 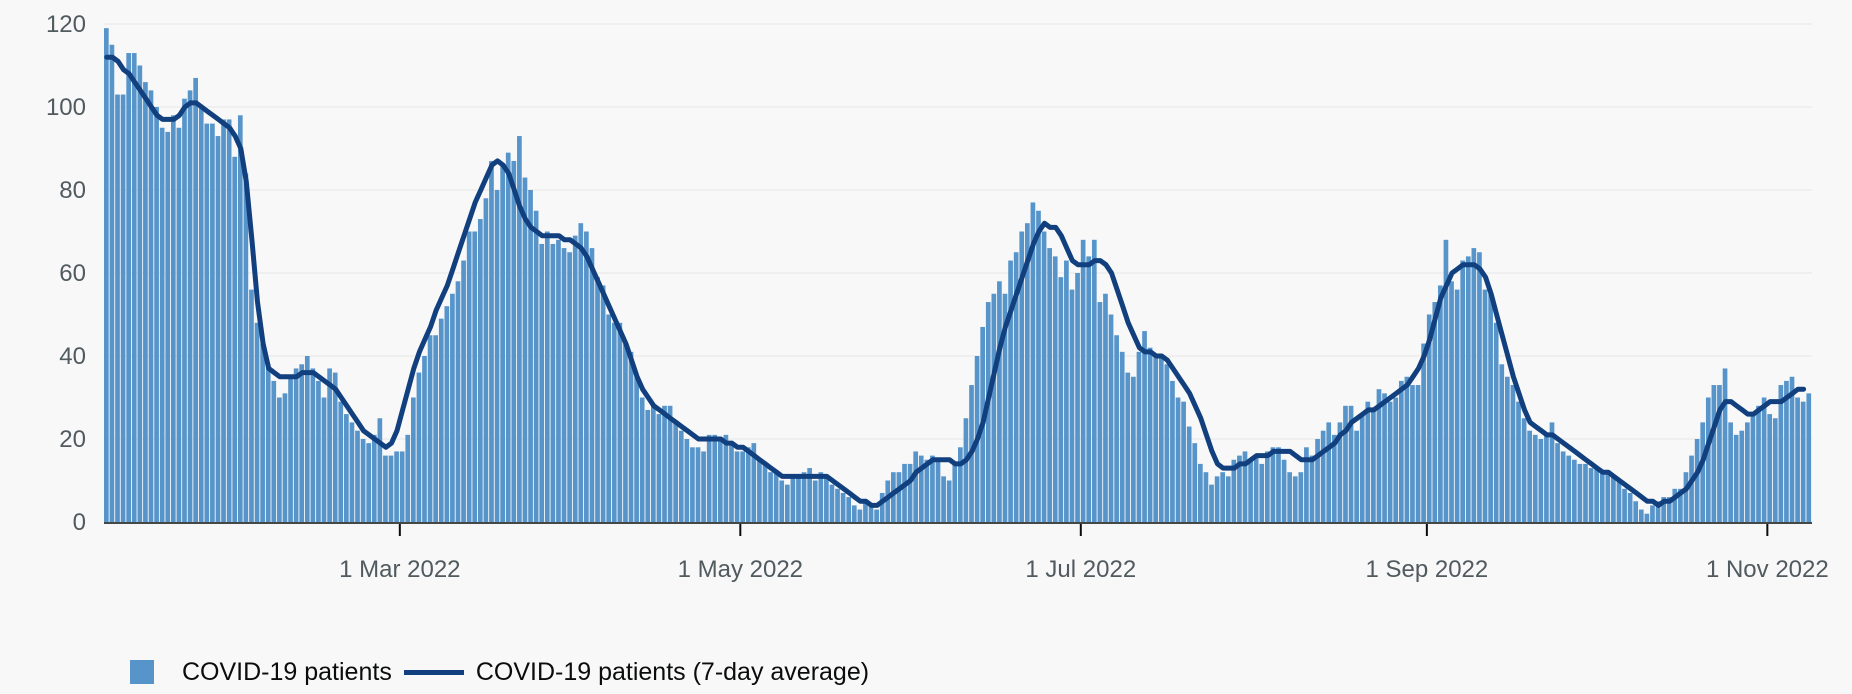 What do you see at coordinates (433, 672) in the screenshot?
I see `legend-swatch-line` at bounding box center [433, 672].